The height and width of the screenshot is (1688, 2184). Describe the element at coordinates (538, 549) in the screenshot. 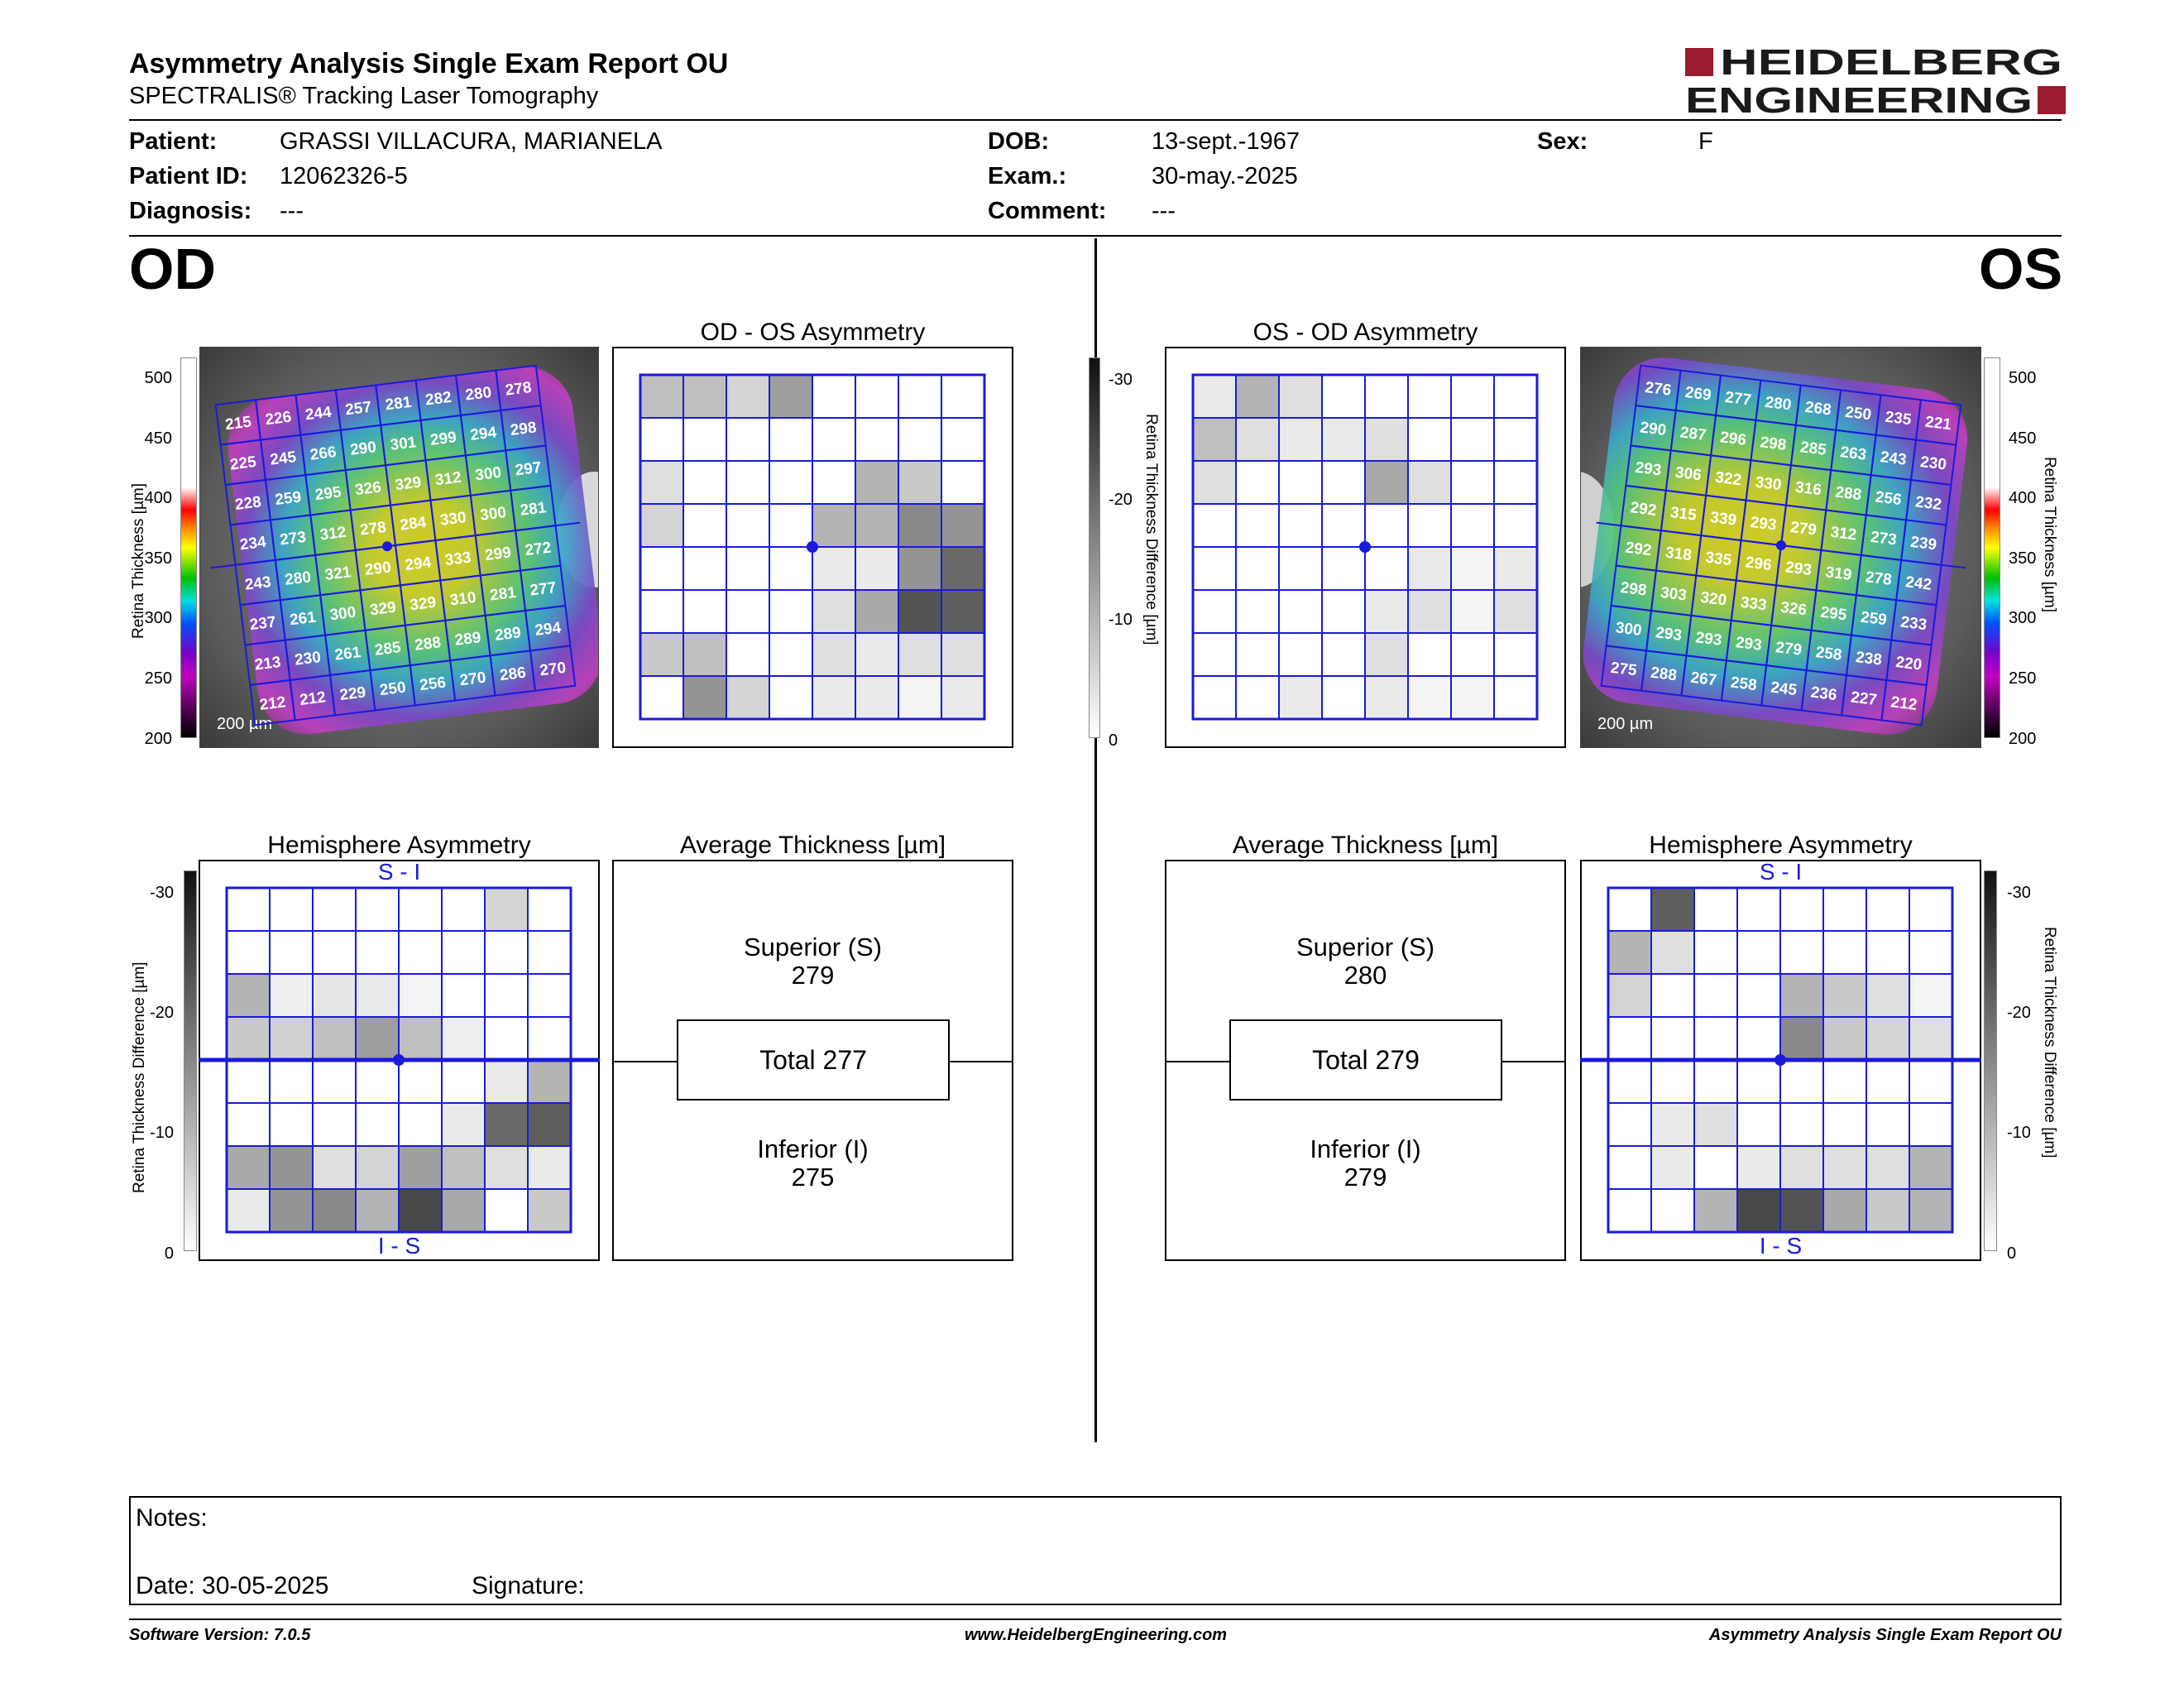

I see `thickness-value: 272` at that location.